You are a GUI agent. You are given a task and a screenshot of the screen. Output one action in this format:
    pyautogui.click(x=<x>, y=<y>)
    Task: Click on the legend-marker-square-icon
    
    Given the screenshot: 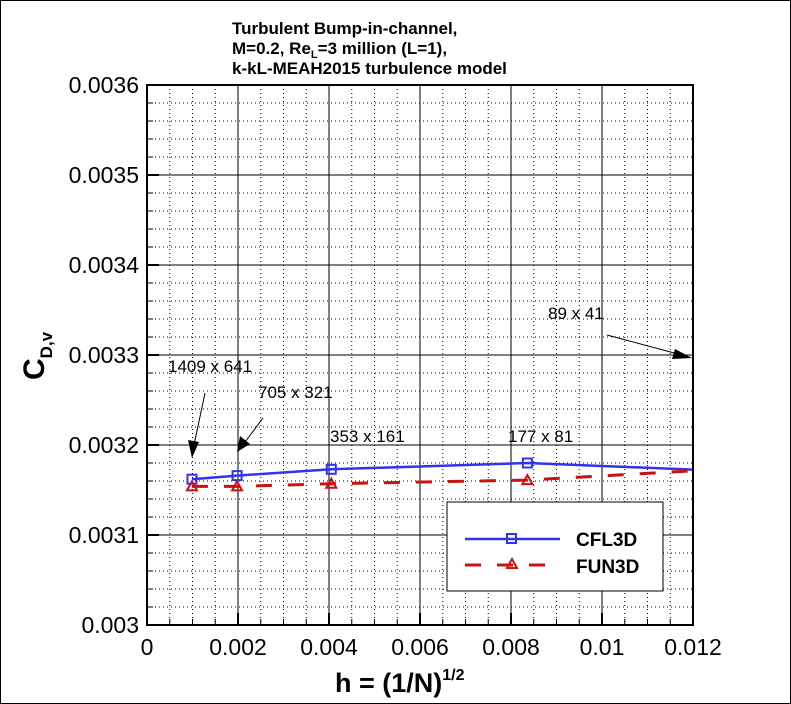 What is the action you would take?
    pyautogui.click(x=511, y=538)
    